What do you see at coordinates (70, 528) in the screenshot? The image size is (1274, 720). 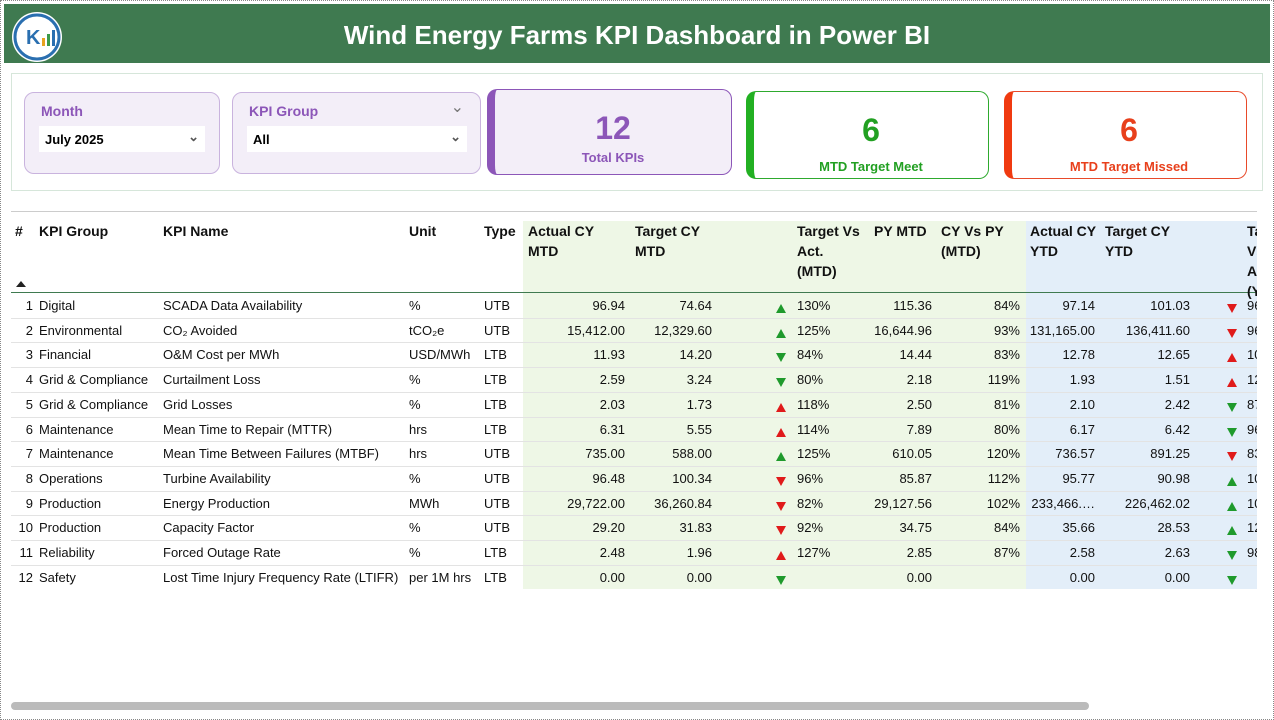 I see `table-cell: Production` at bounding box center [70, 528].